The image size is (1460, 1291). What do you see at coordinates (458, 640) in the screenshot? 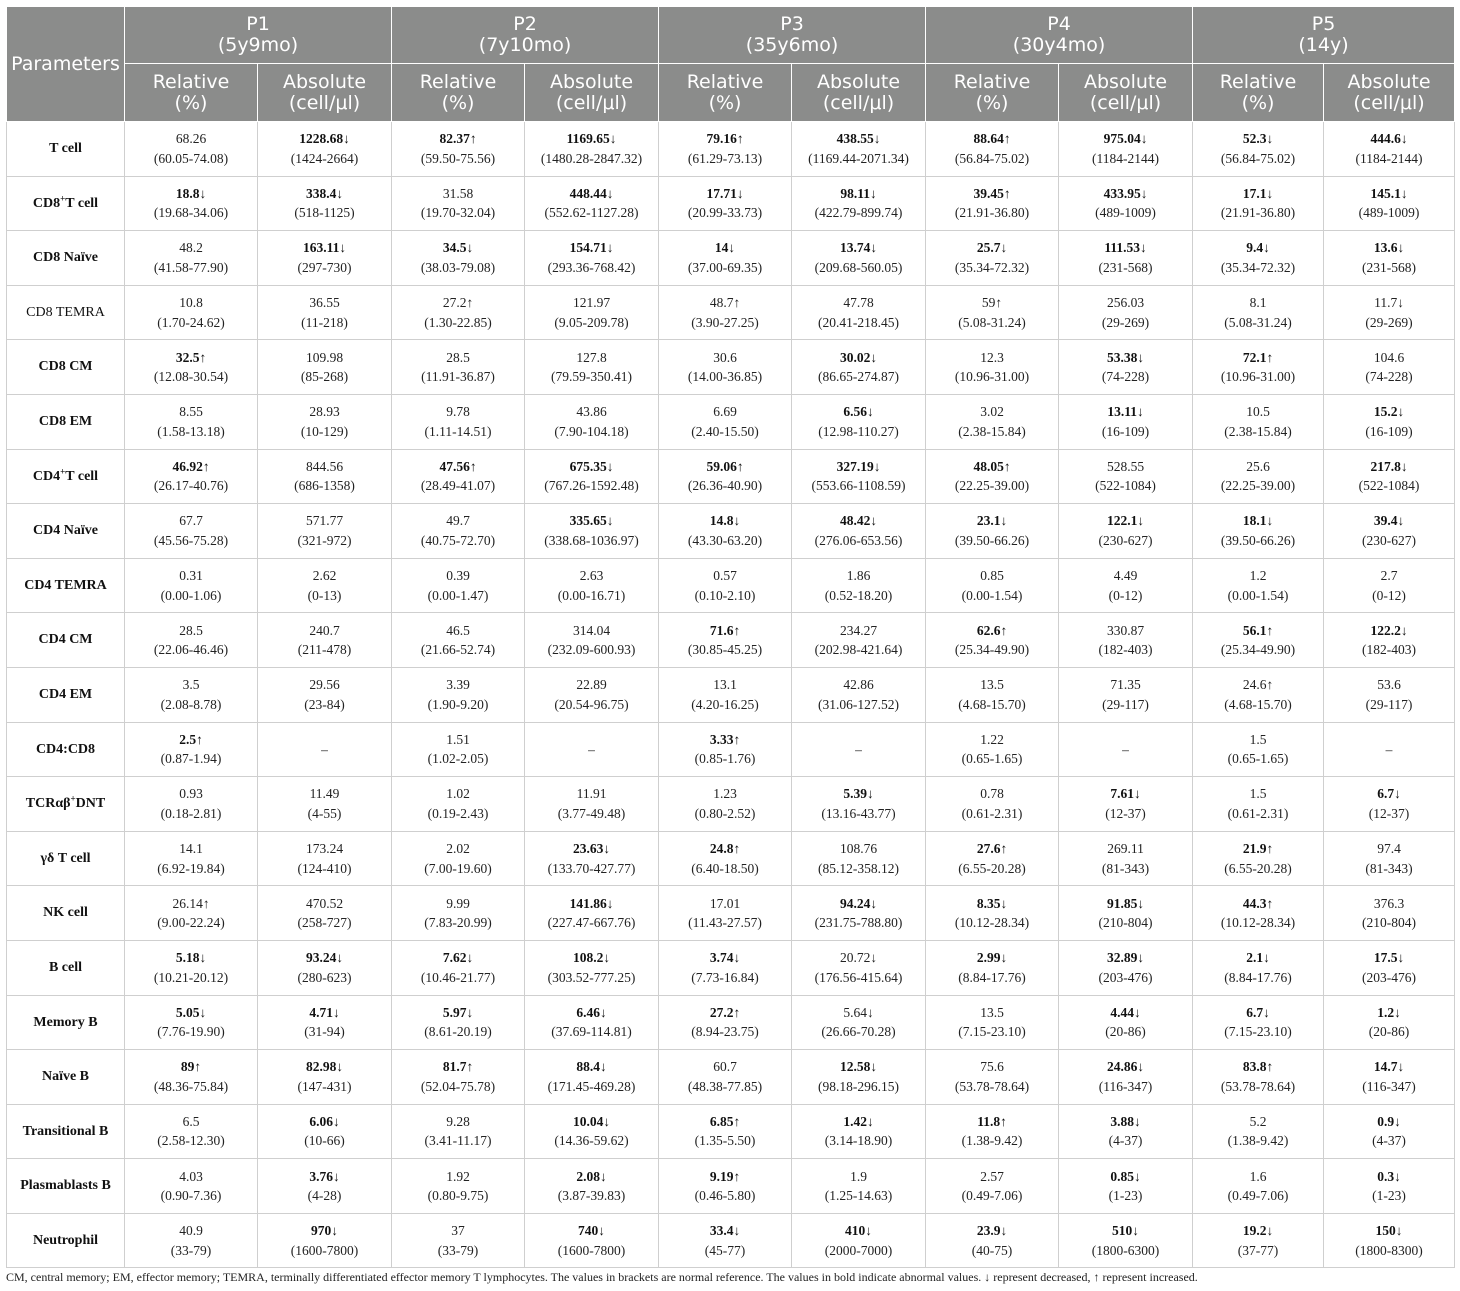
I see `relative-value-cell: 46.5 (21.66-52.74)` at bounding box center [458, 640].